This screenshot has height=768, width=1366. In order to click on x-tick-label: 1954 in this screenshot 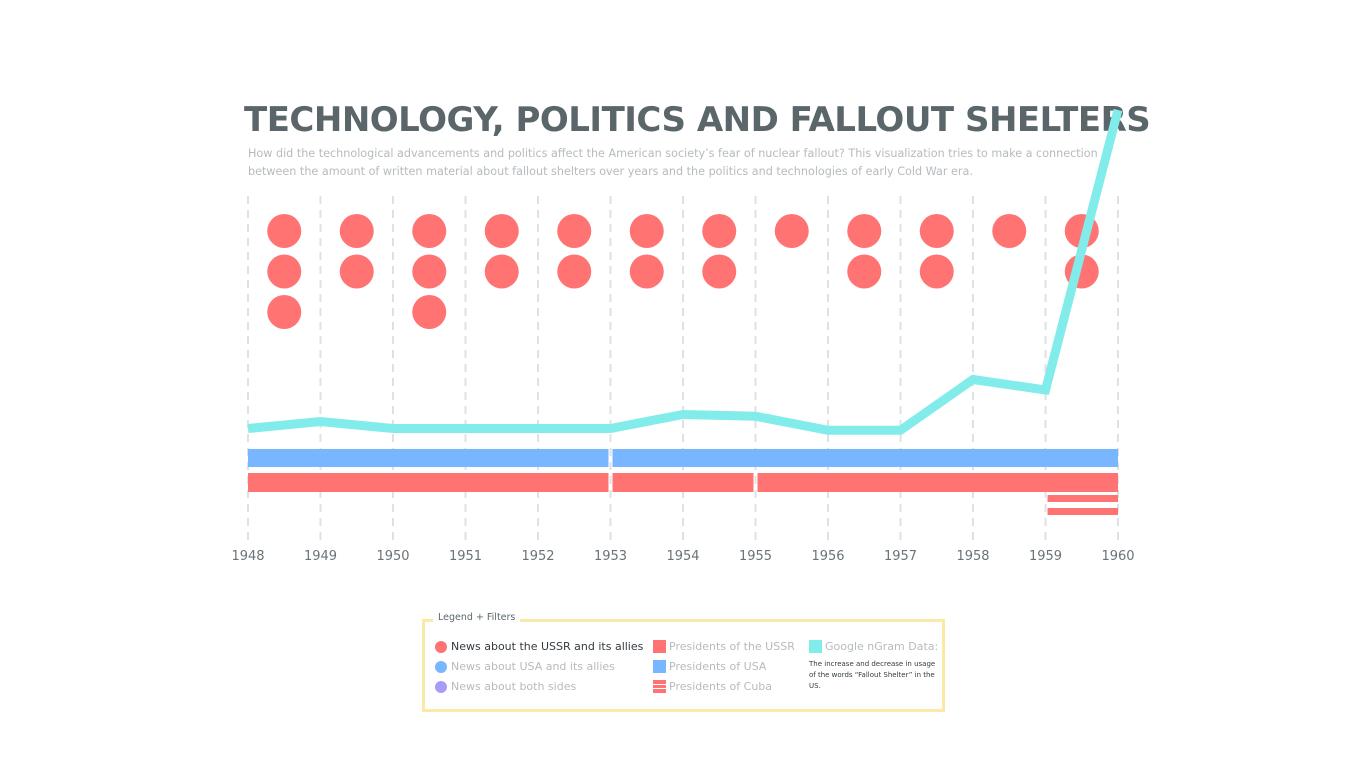, I will do `click(682, 556)`.